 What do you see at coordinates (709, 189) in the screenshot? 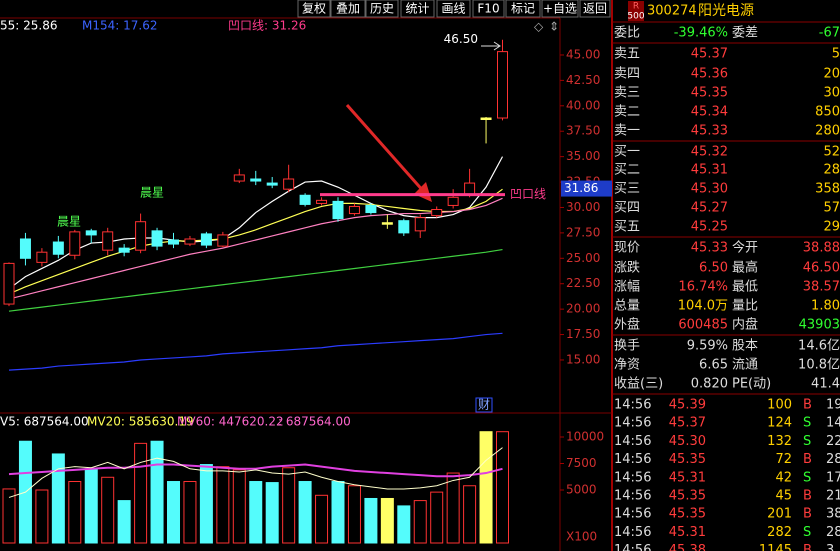
I see `order-price: 45.30` at bounding box center [709, 189].